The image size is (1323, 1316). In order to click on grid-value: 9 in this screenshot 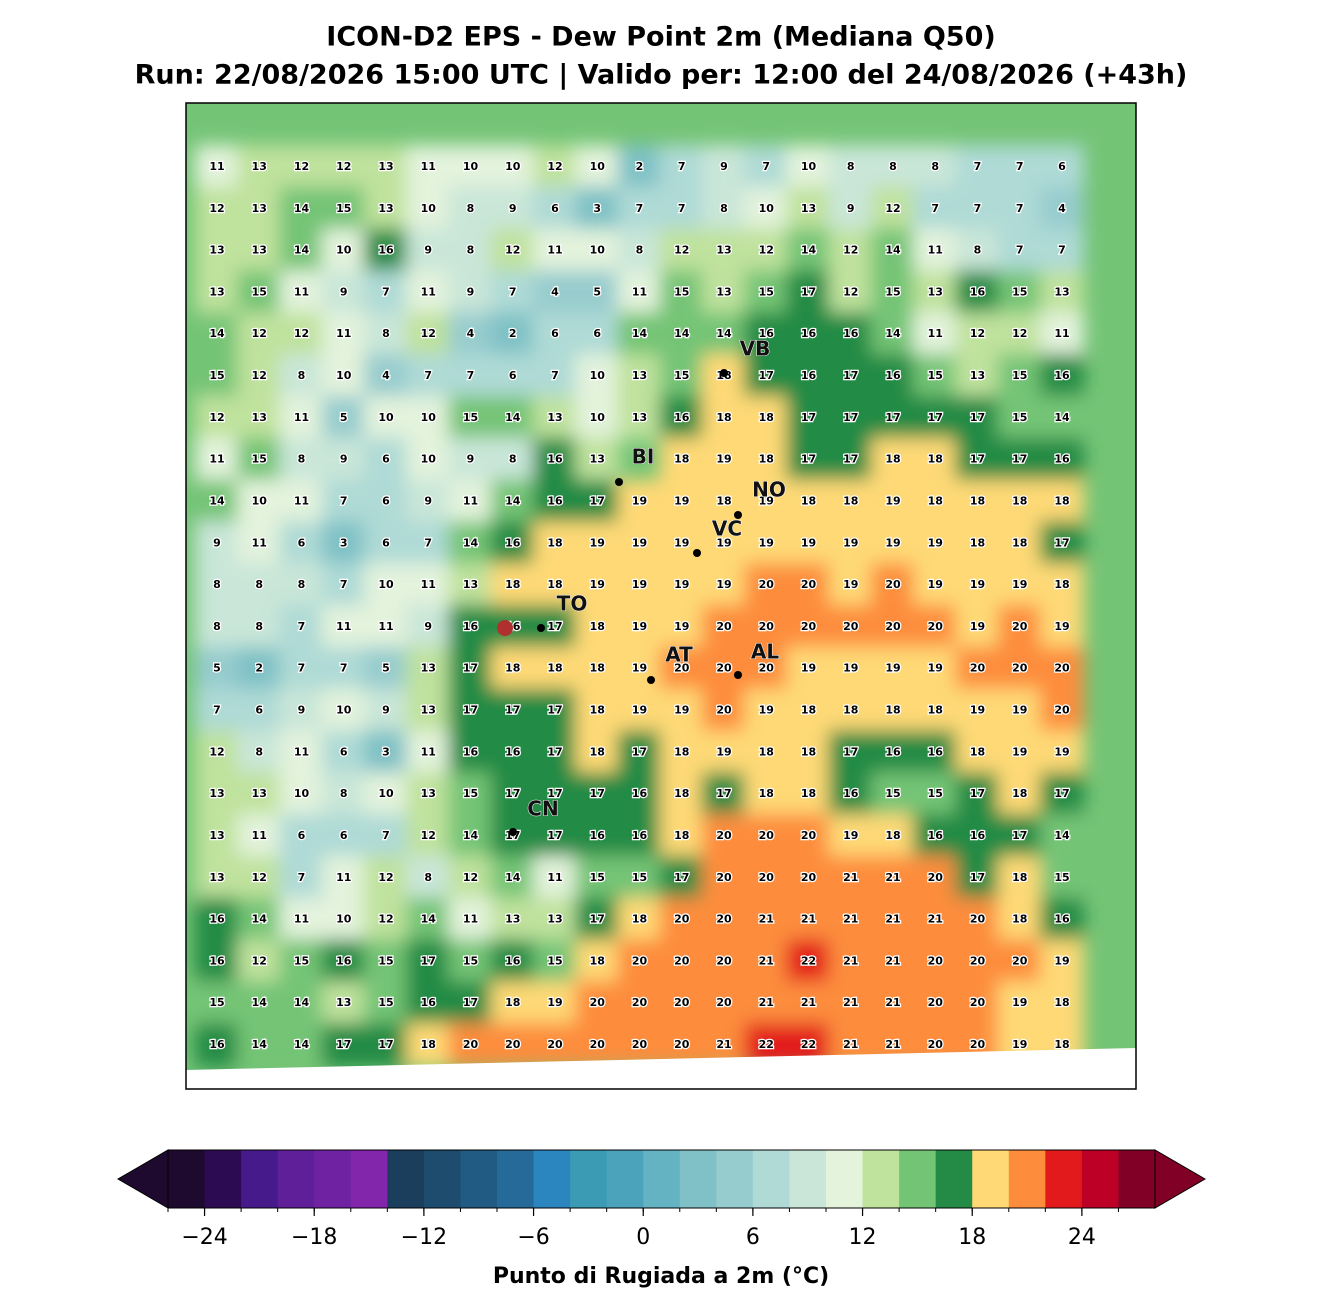, I will do `click(471, 291)`.